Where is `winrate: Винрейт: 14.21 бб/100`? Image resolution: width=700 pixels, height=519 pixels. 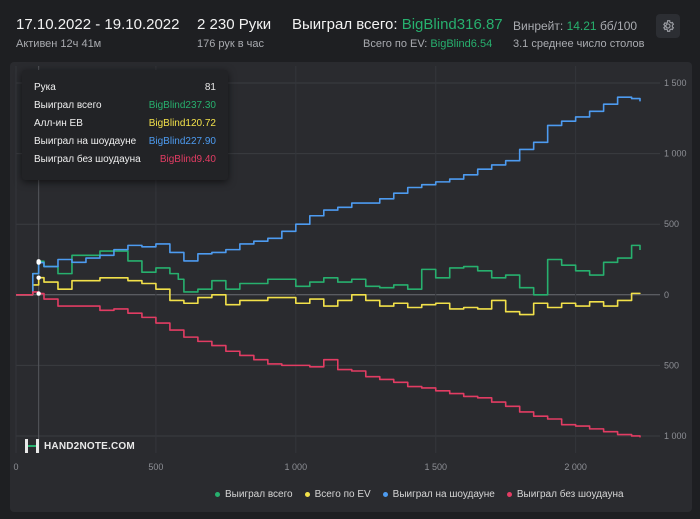 winrate: Винрейт: 14.21 бб/100 is located at coordinates (575, 26).